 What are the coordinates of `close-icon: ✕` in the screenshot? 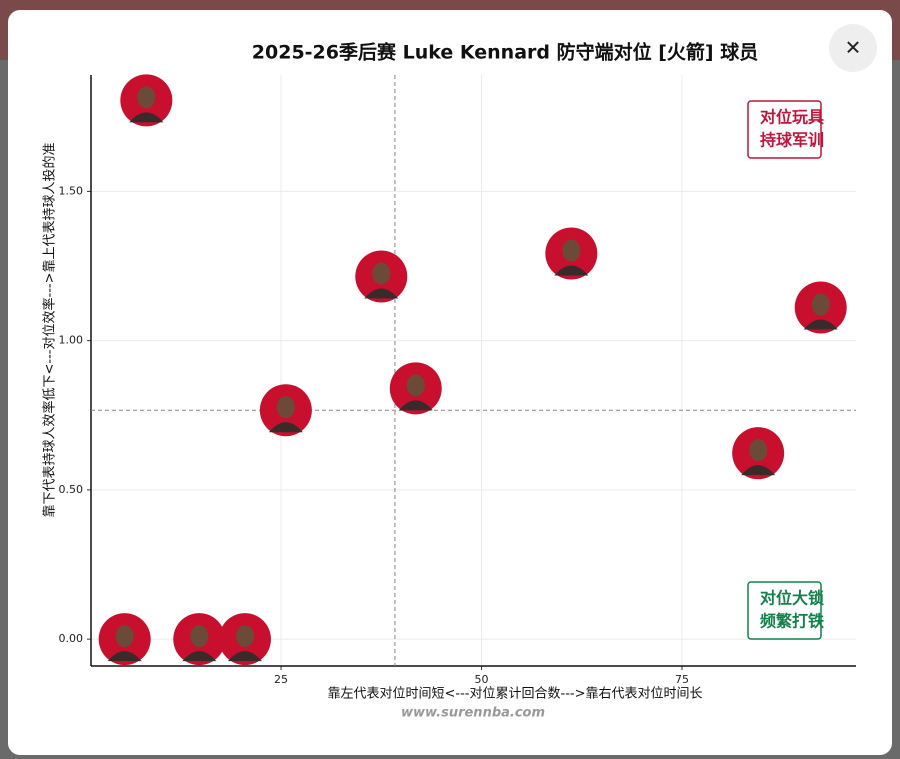 It's located at (853, 48).